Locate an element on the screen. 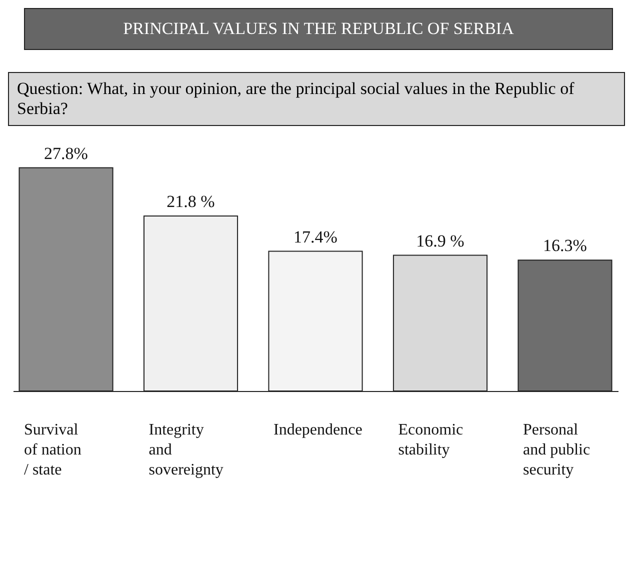 The width and height of the screenshot is (637, 583). data-label: 16.3% is located at coordinates (565, 246).